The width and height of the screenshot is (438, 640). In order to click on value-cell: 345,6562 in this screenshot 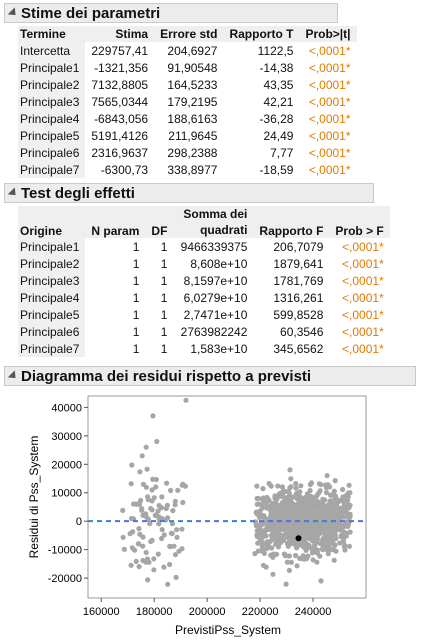, I will do `click(298, 348)`.